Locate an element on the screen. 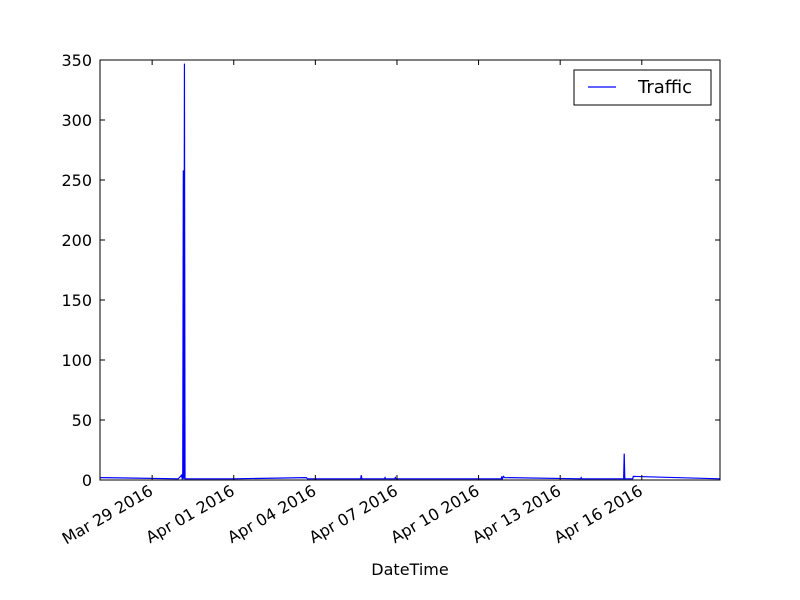  y-tick-label: 350 is located at coordinates (76, 60).